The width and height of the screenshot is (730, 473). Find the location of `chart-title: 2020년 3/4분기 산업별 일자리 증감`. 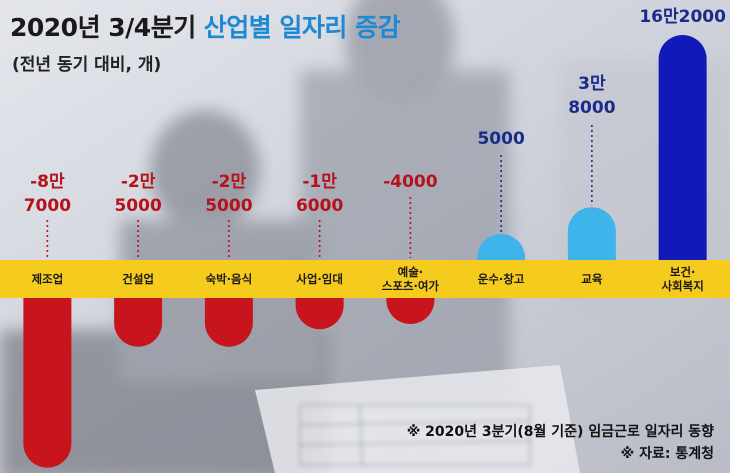

chart-title: 2020년 3/4분기 산업별 일자리 증감 is located at coordinates (205, 26).